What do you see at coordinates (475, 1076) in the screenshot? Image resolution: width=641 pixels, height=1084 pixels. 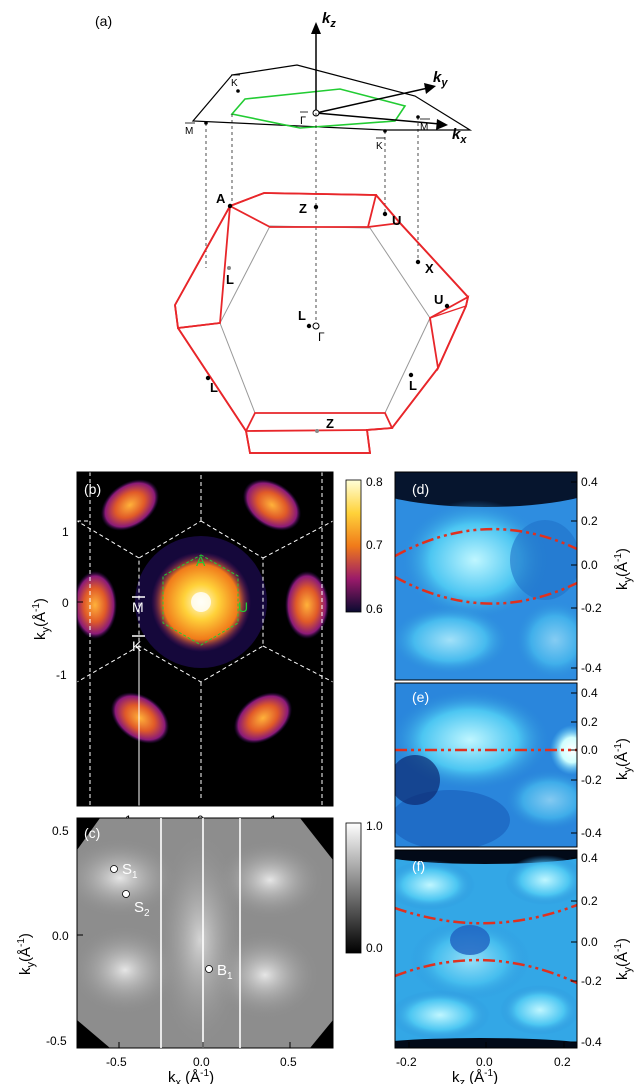 I see `f-xlabel: kz (Å-1)` at bounding box center [475, 1076].